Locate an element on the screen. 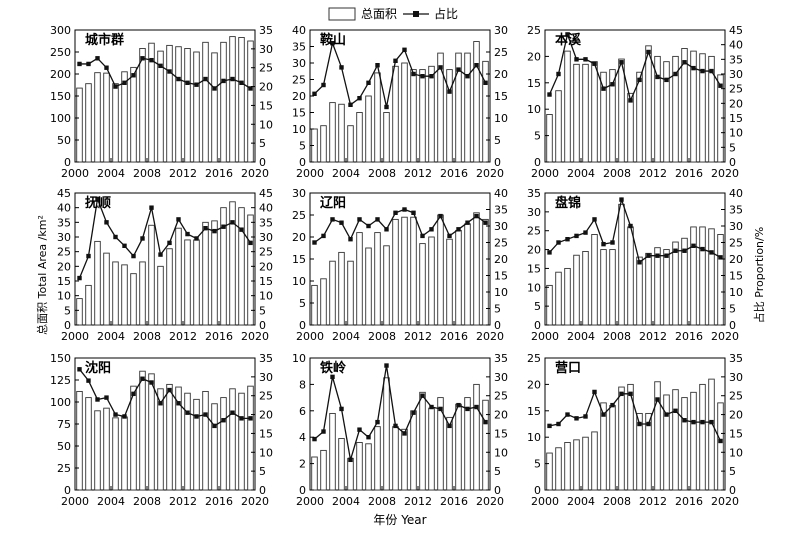 The width and height of the screenshot is (800, 535). y-right-tick-label: 35 is located at coordinates (736, 59).